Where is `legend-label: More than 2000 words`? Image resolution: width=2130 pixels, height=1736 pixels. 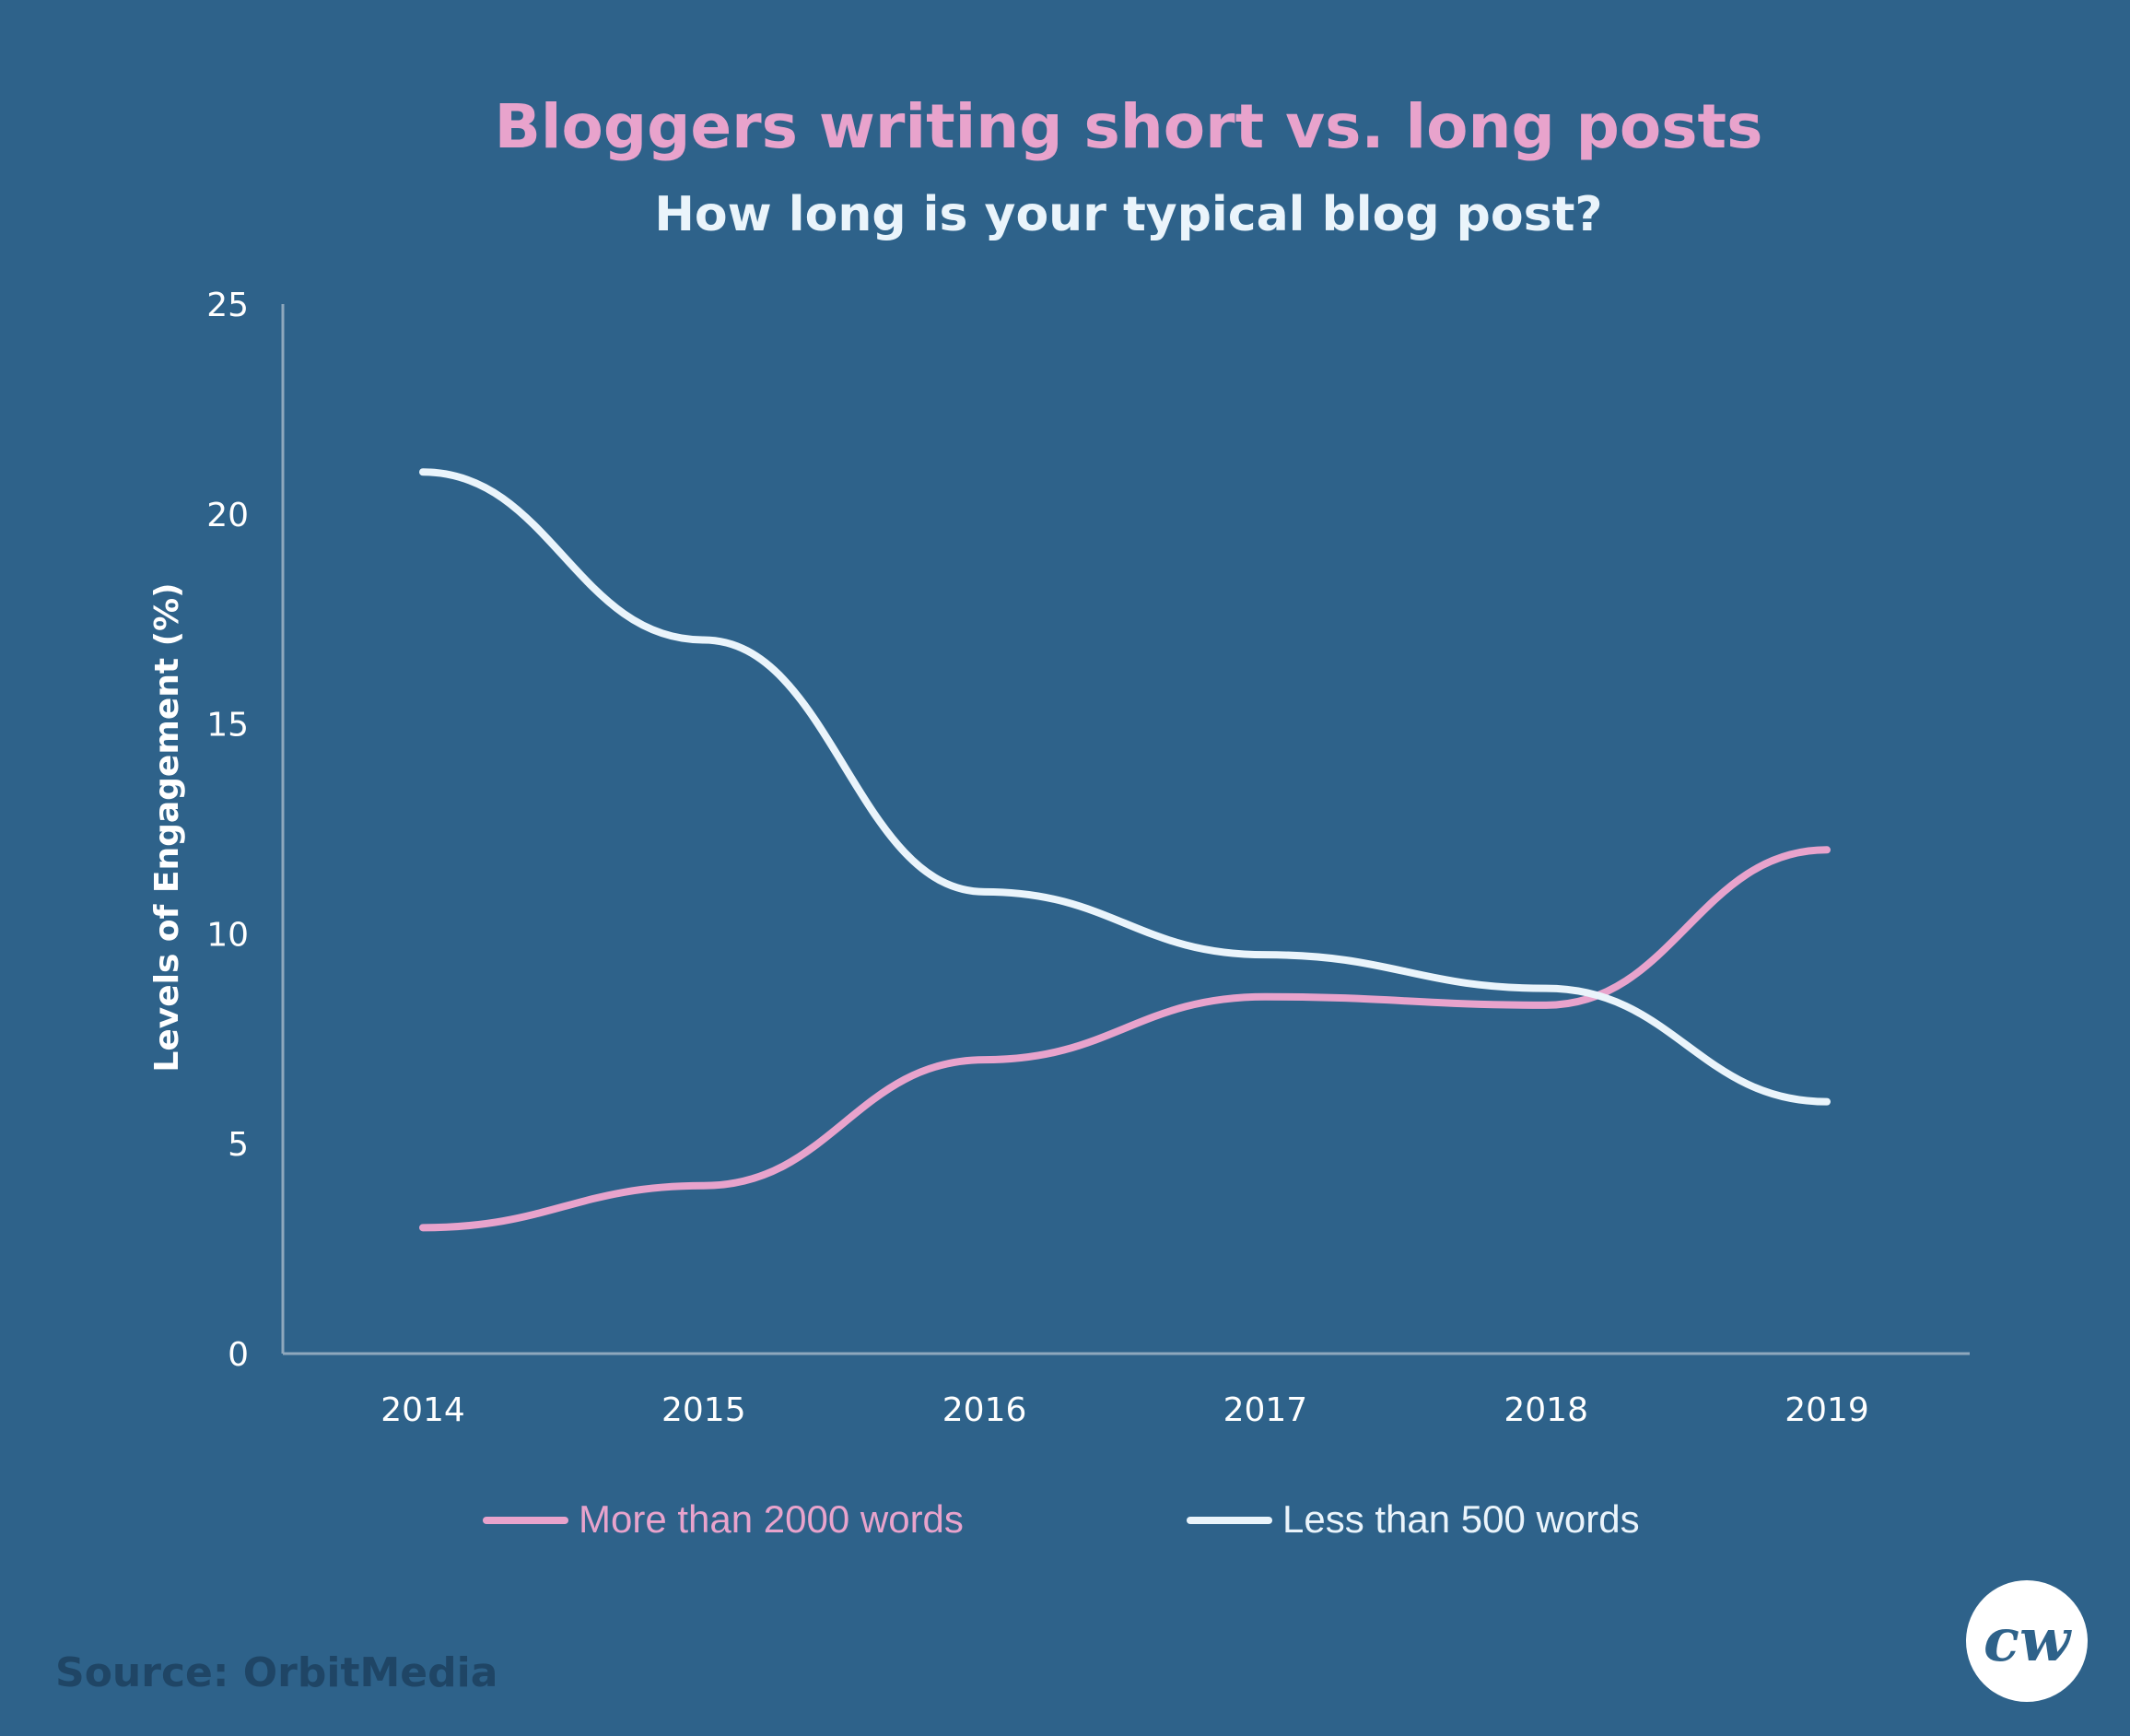 legend-label: More than 2000 words is located at coordinates (771, 1519).